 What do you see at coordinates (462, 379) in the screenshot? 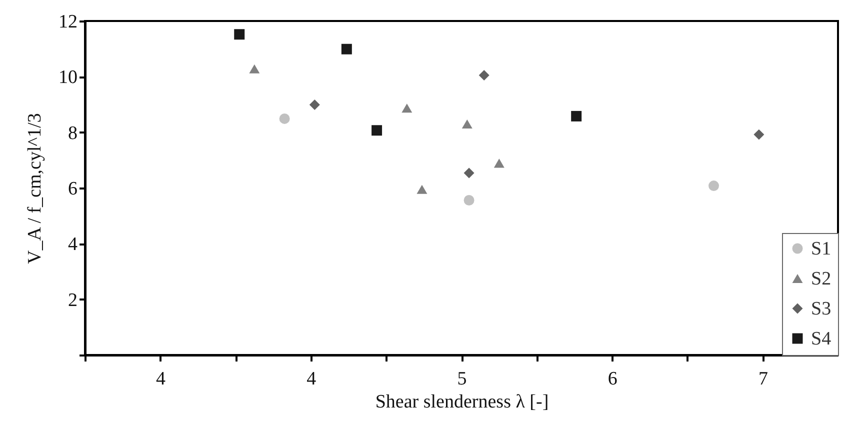
I see `x-tick-label: 5` at bounding box center [462, 379].